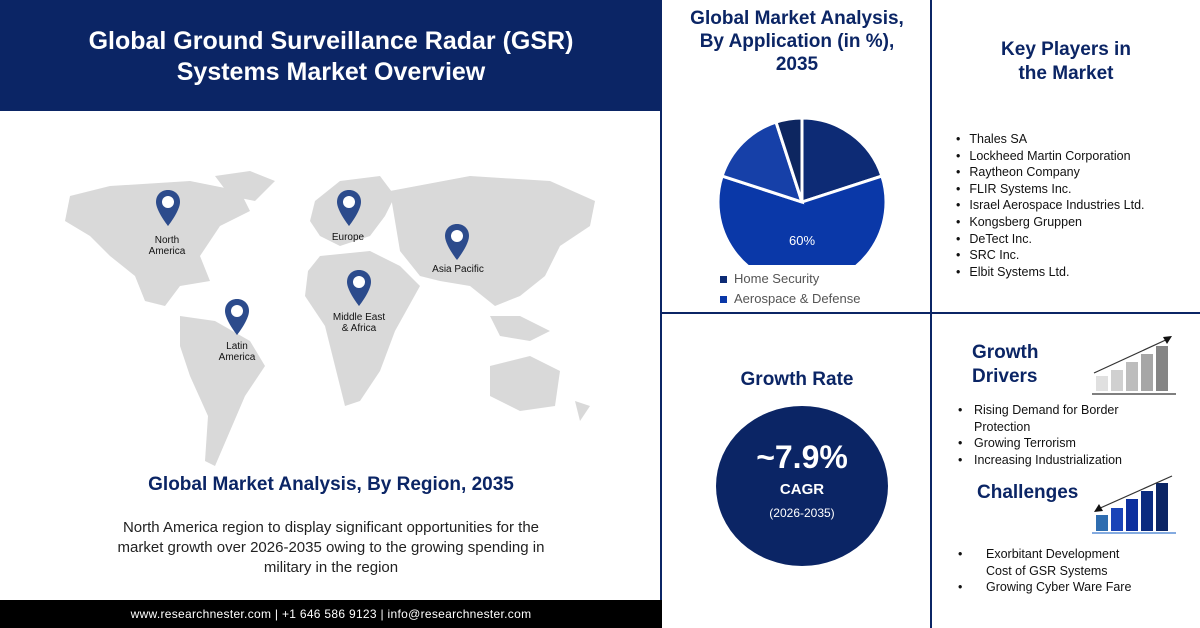 The height and width of the screenshot is (628, 1200). I want to click on application-pie-chart: 60%, so click(802, 190).